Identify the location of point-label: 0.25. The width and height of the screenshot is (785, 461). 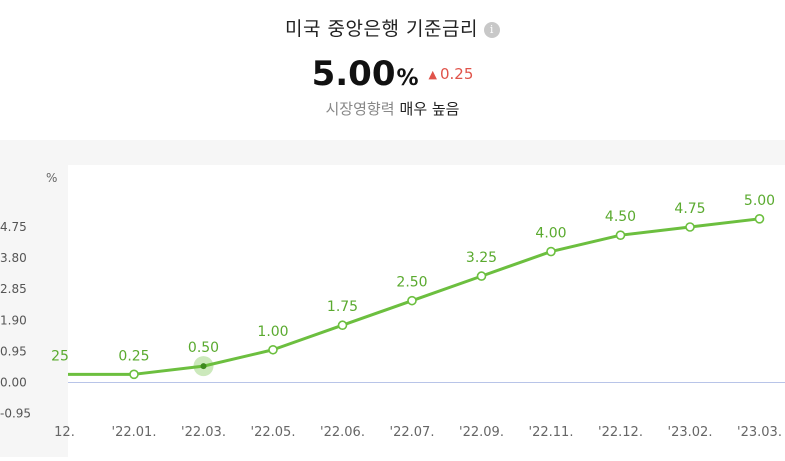
(133, 356).